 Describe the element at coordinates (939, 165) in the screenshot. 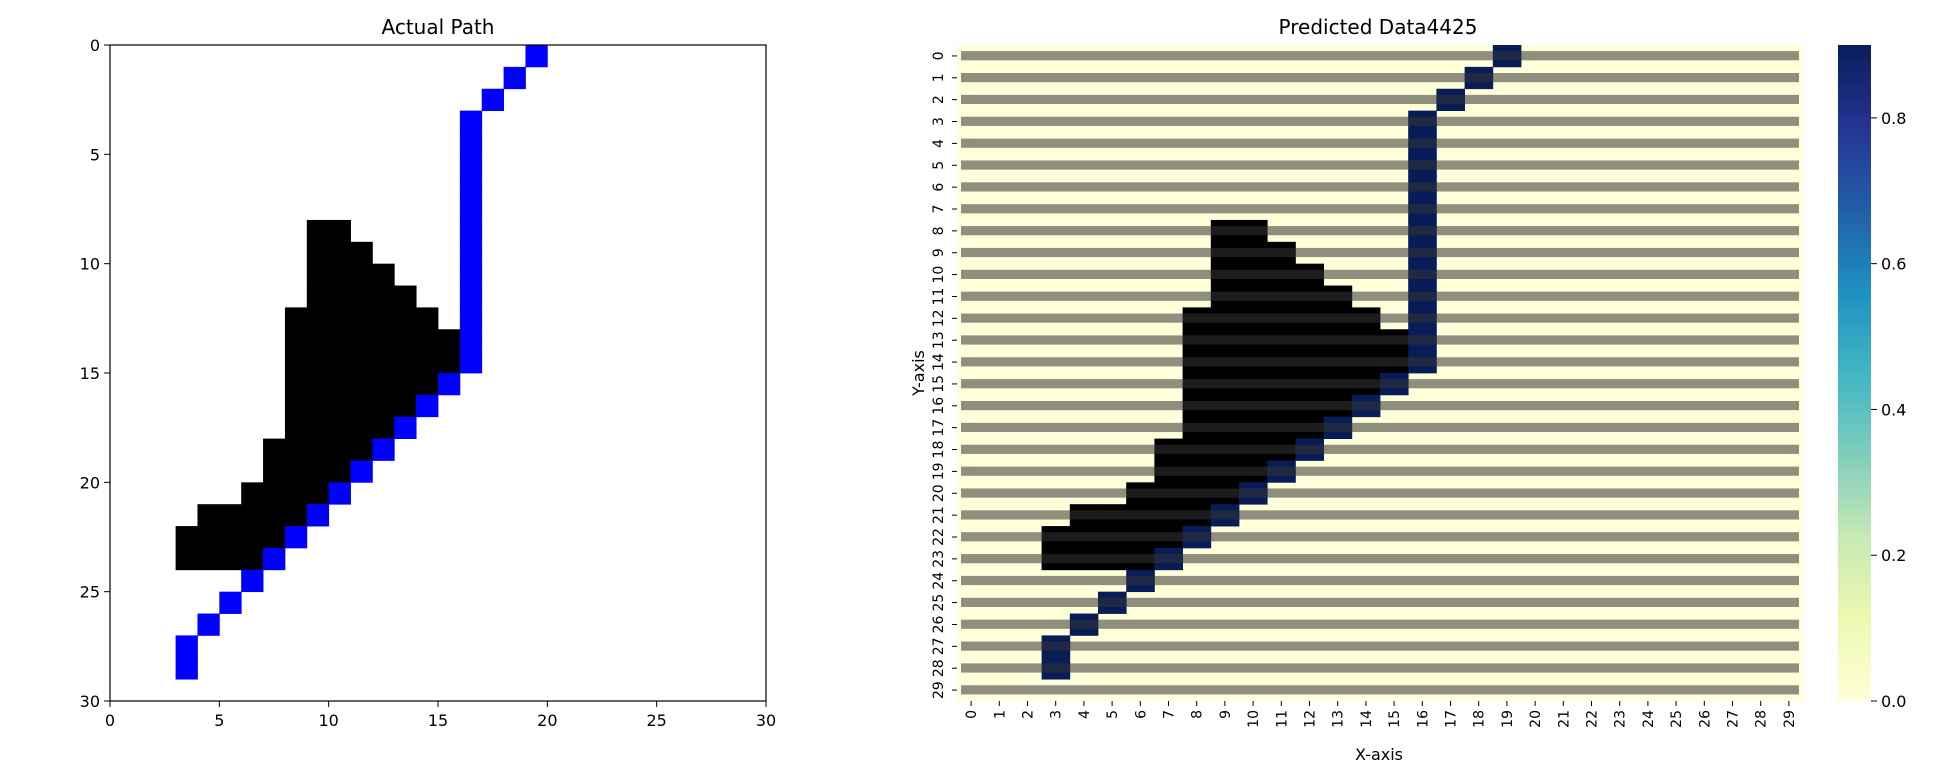

I see `heatmap-y-tick-label: 5` at that location.